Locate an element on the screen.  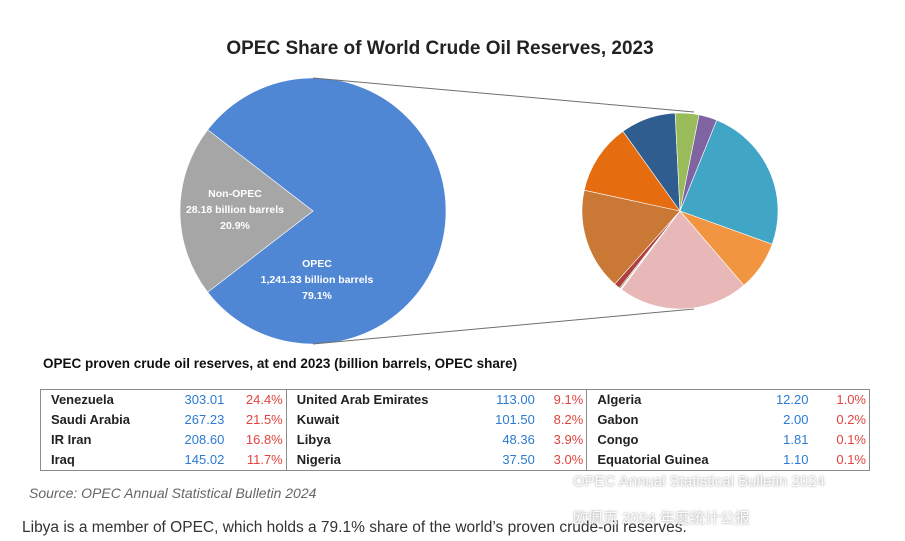
reserve-value: 145.02 is located at coordinates (204, 459).